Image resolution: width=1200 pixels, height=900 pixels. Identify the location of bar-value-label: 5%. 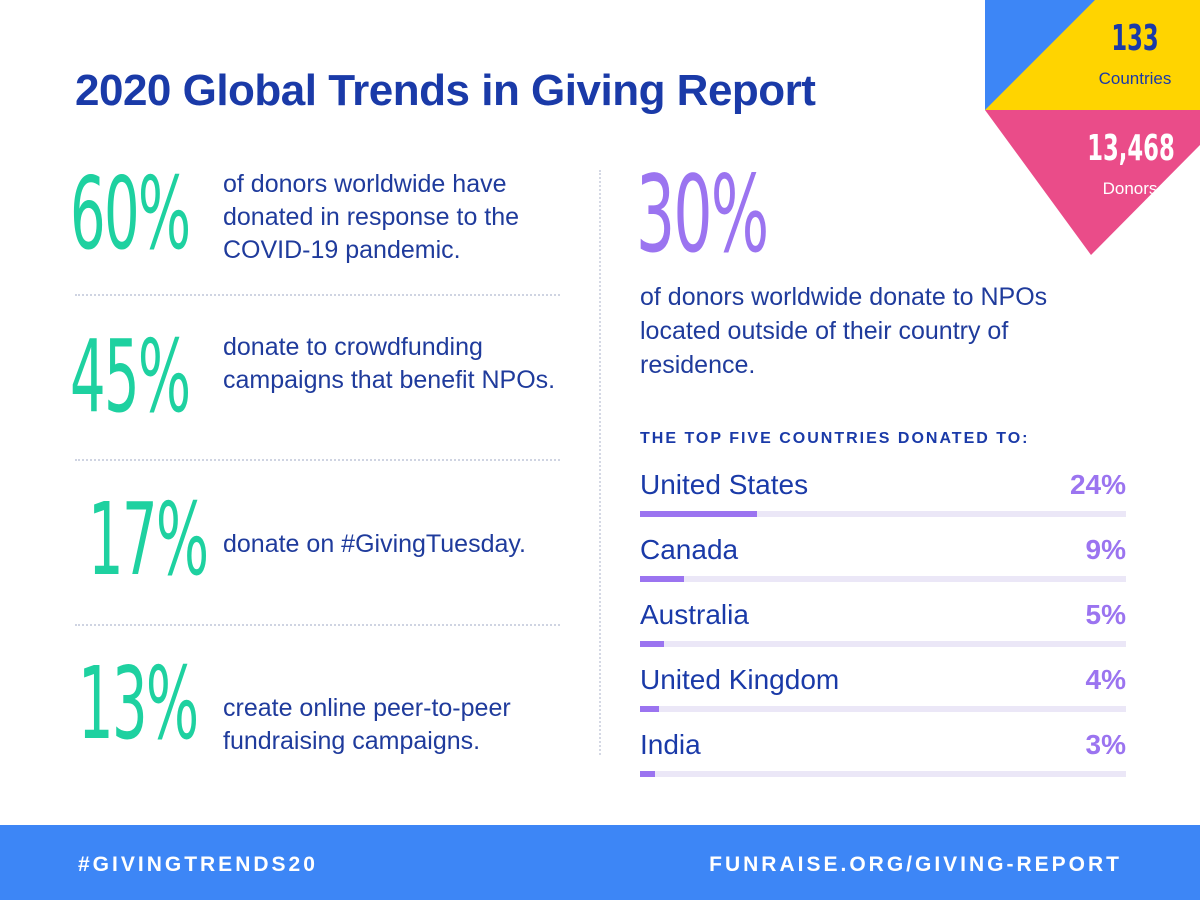
(1105, 614).